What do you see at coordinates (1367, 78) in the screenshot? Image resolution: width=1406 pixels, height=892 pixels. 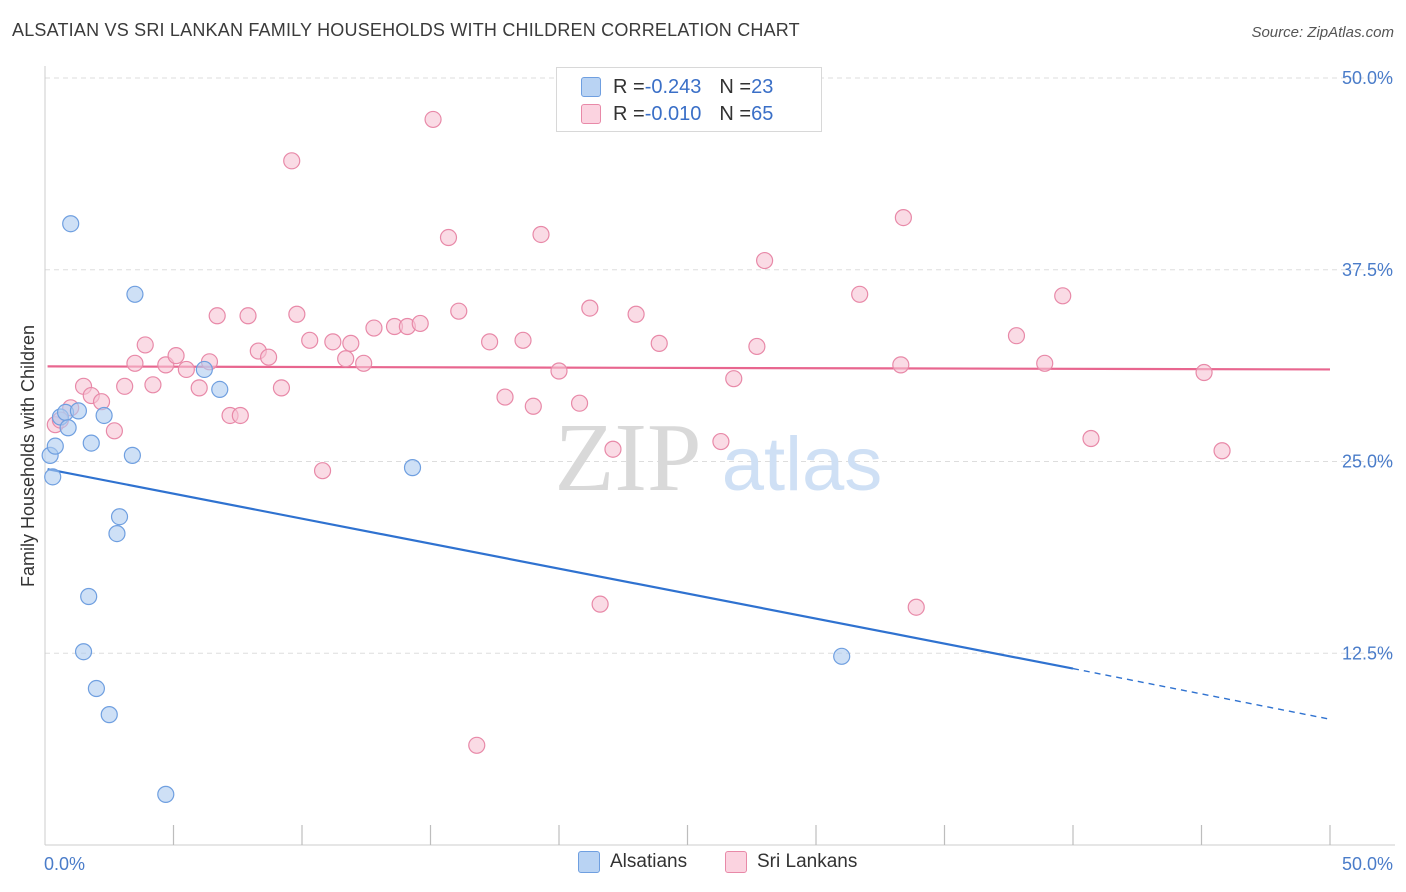 I see `y-tick-label: 50.0%` at bounding box center [1367, 78].